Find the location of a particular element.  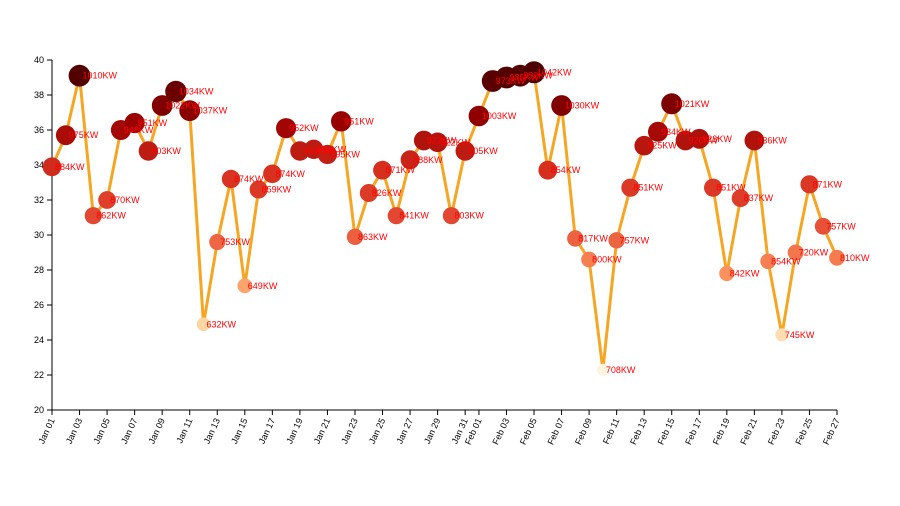

x-tick-label: Feb 19 is located at coordinates (721, 432).